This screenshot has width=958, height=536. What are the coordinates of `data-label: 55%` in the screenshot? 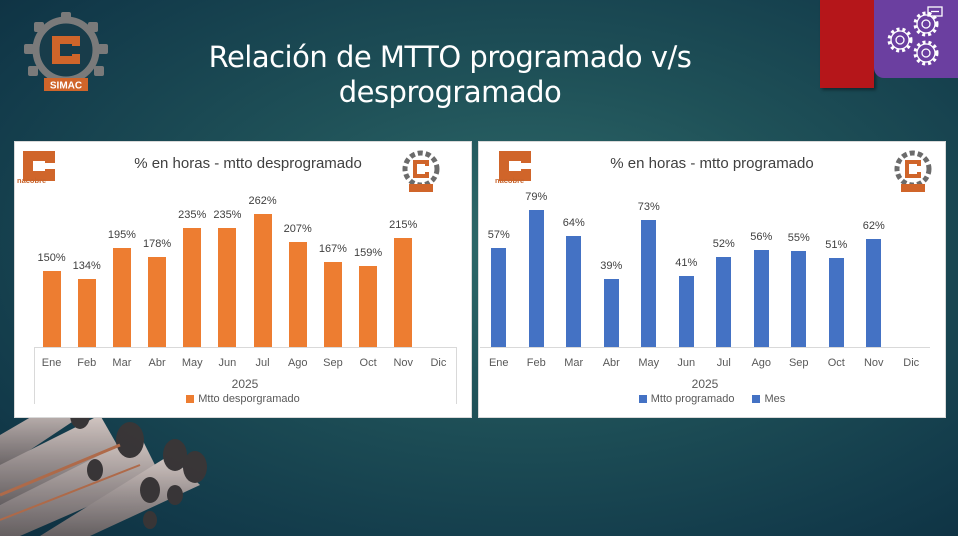 It's located at (798, 238).